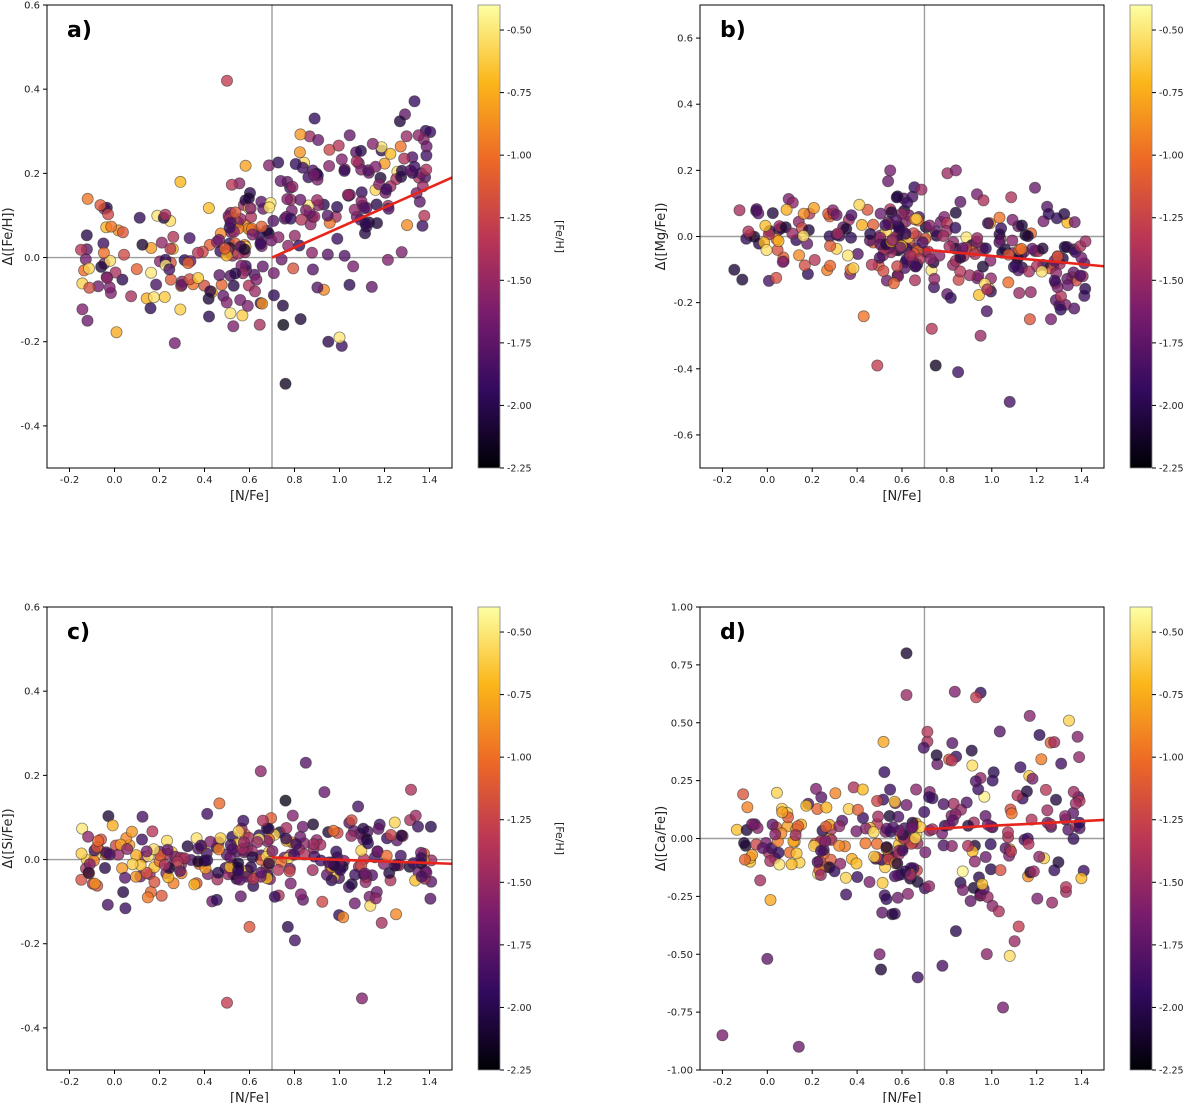  What do you see at coordinates (683, 435) in the screenshot?
I see `y-tick-label: -0.6` at bounding box center [683, 435].